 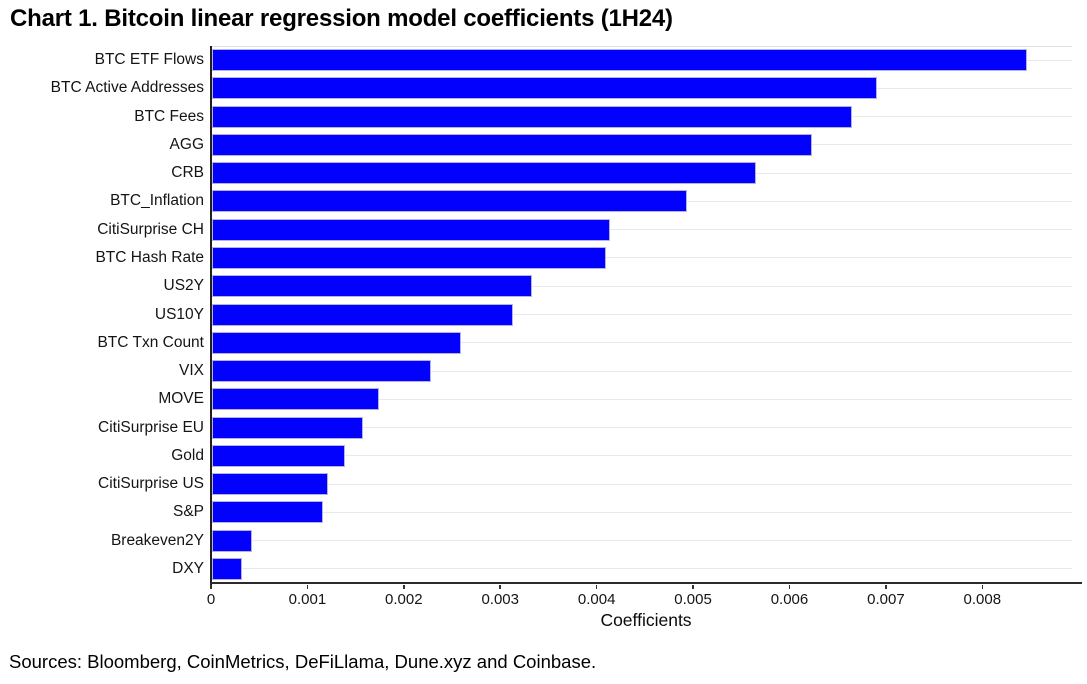 What do you see at coordinates (188, 568) in the screenshot?
I see `category-label: DXY` at bounding box center [188, 568].